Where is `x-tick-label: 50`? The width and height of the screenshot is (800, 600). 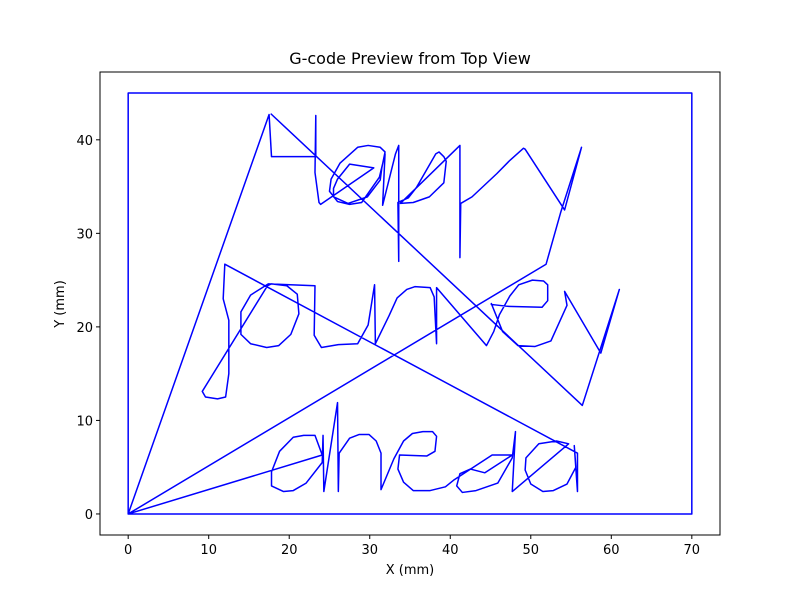 x-tick-label: 50 is located at coordinates (531, 550).